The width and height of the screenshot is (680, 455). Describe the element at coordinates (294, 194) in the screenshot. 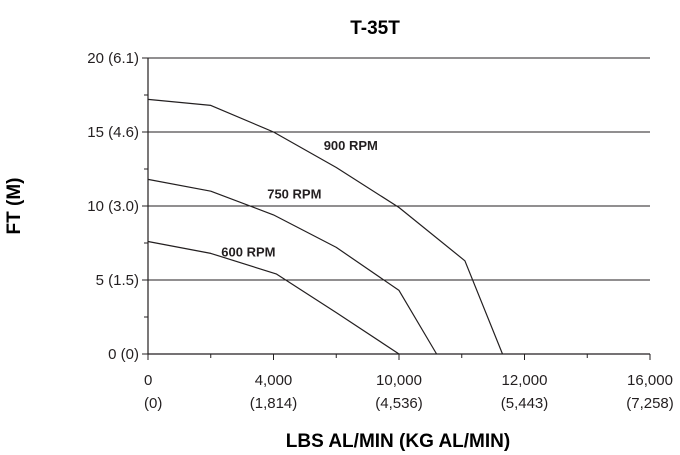

I see `series-label-1: 750 RPM` at that location.